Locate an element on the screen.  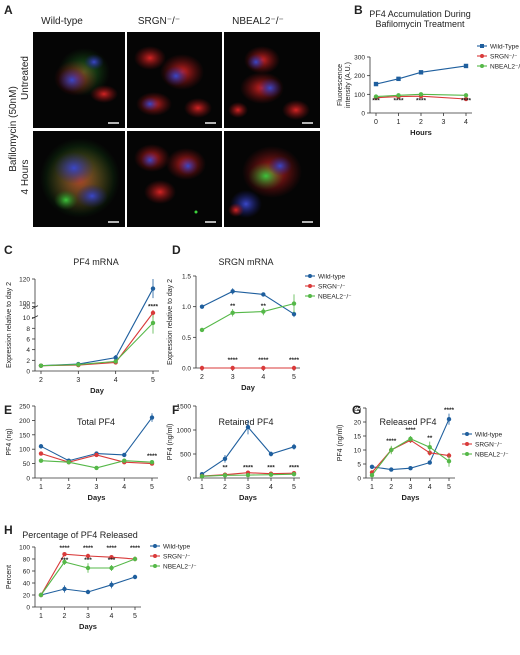
y-tick-label: 0.0 is located at coordinates (186, 369).